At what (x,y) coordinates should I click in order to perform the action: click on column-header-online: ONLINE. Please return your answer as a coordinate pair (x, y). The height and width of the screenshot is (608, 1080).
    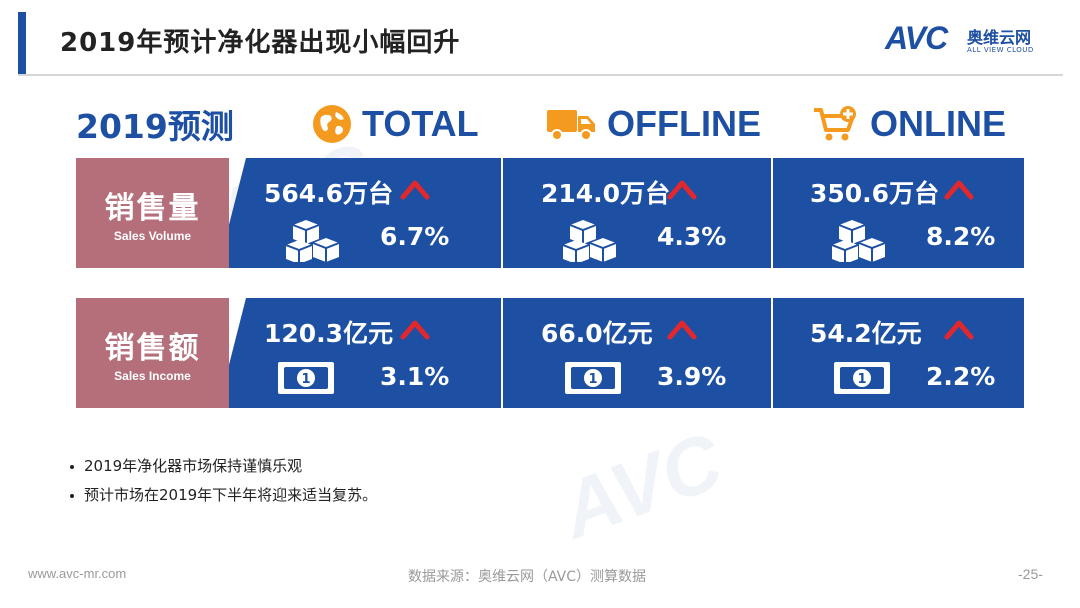
    Looking at the image, I should click on (909, 124).